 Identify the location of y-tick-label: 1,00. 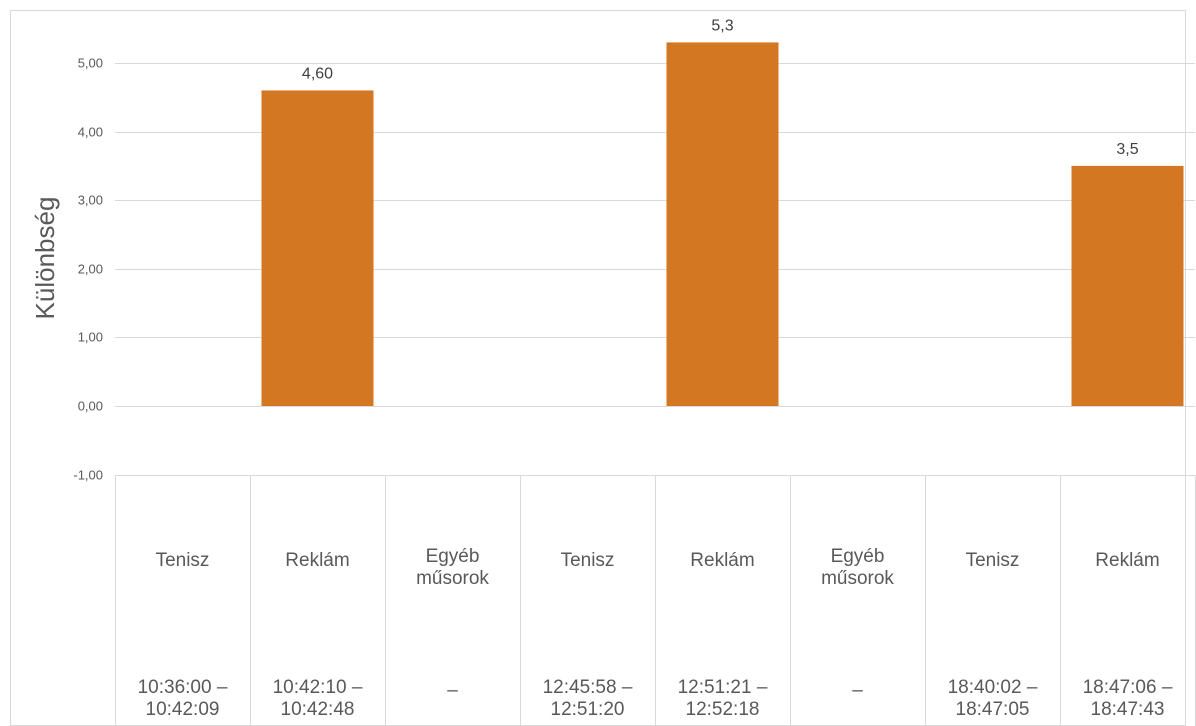
(90, 337).